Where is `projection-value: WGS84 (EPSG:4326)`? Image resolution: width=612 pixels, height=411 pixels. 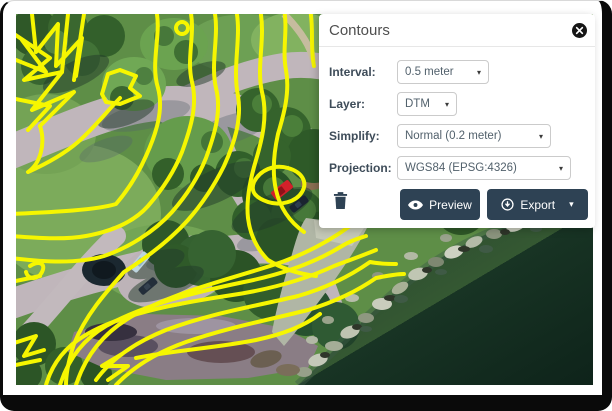 projection-value: WGS84 (EPSG:4326) is located at coordinates (461, 168).